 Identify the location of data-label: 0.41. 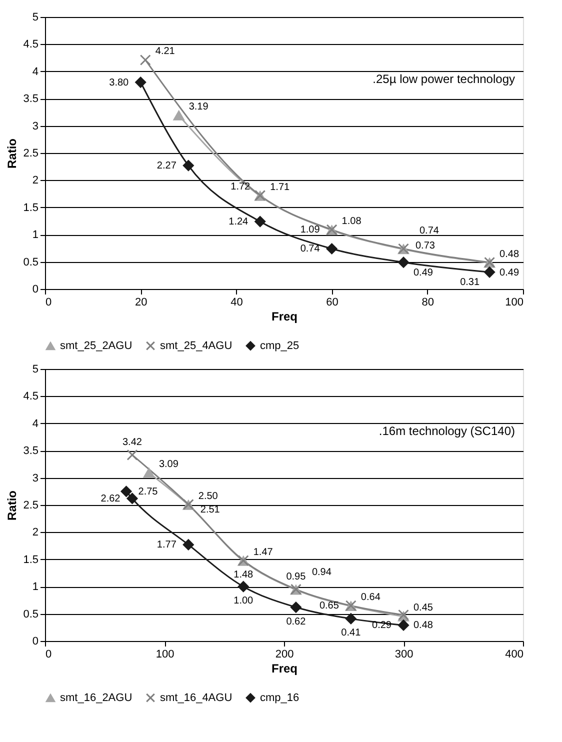
(351, 633).